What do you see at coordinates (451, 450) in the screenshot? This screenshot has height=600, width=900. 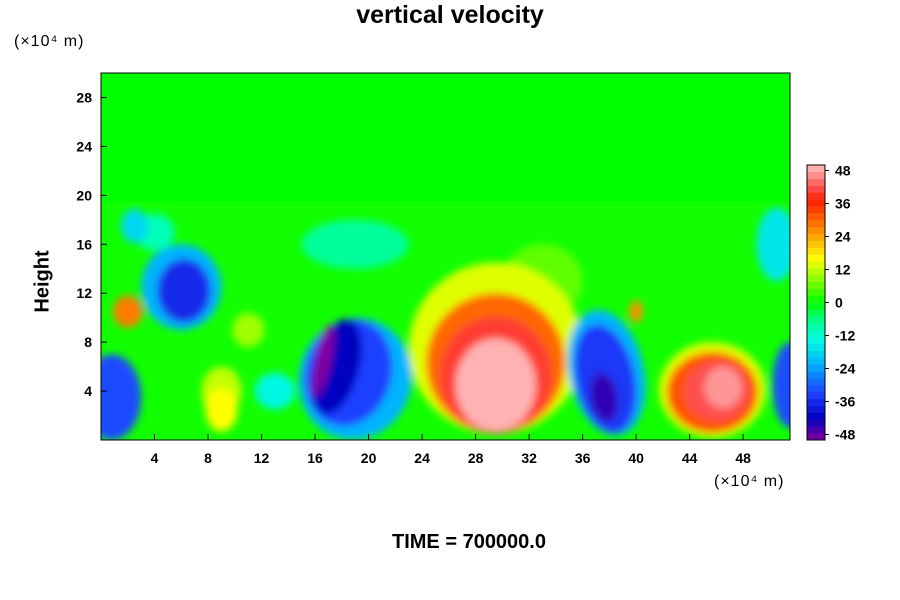 I see `x-axis: 4 8 12 16 20 24 28 32 36 40 44 48` at bounding box center [451, 450].